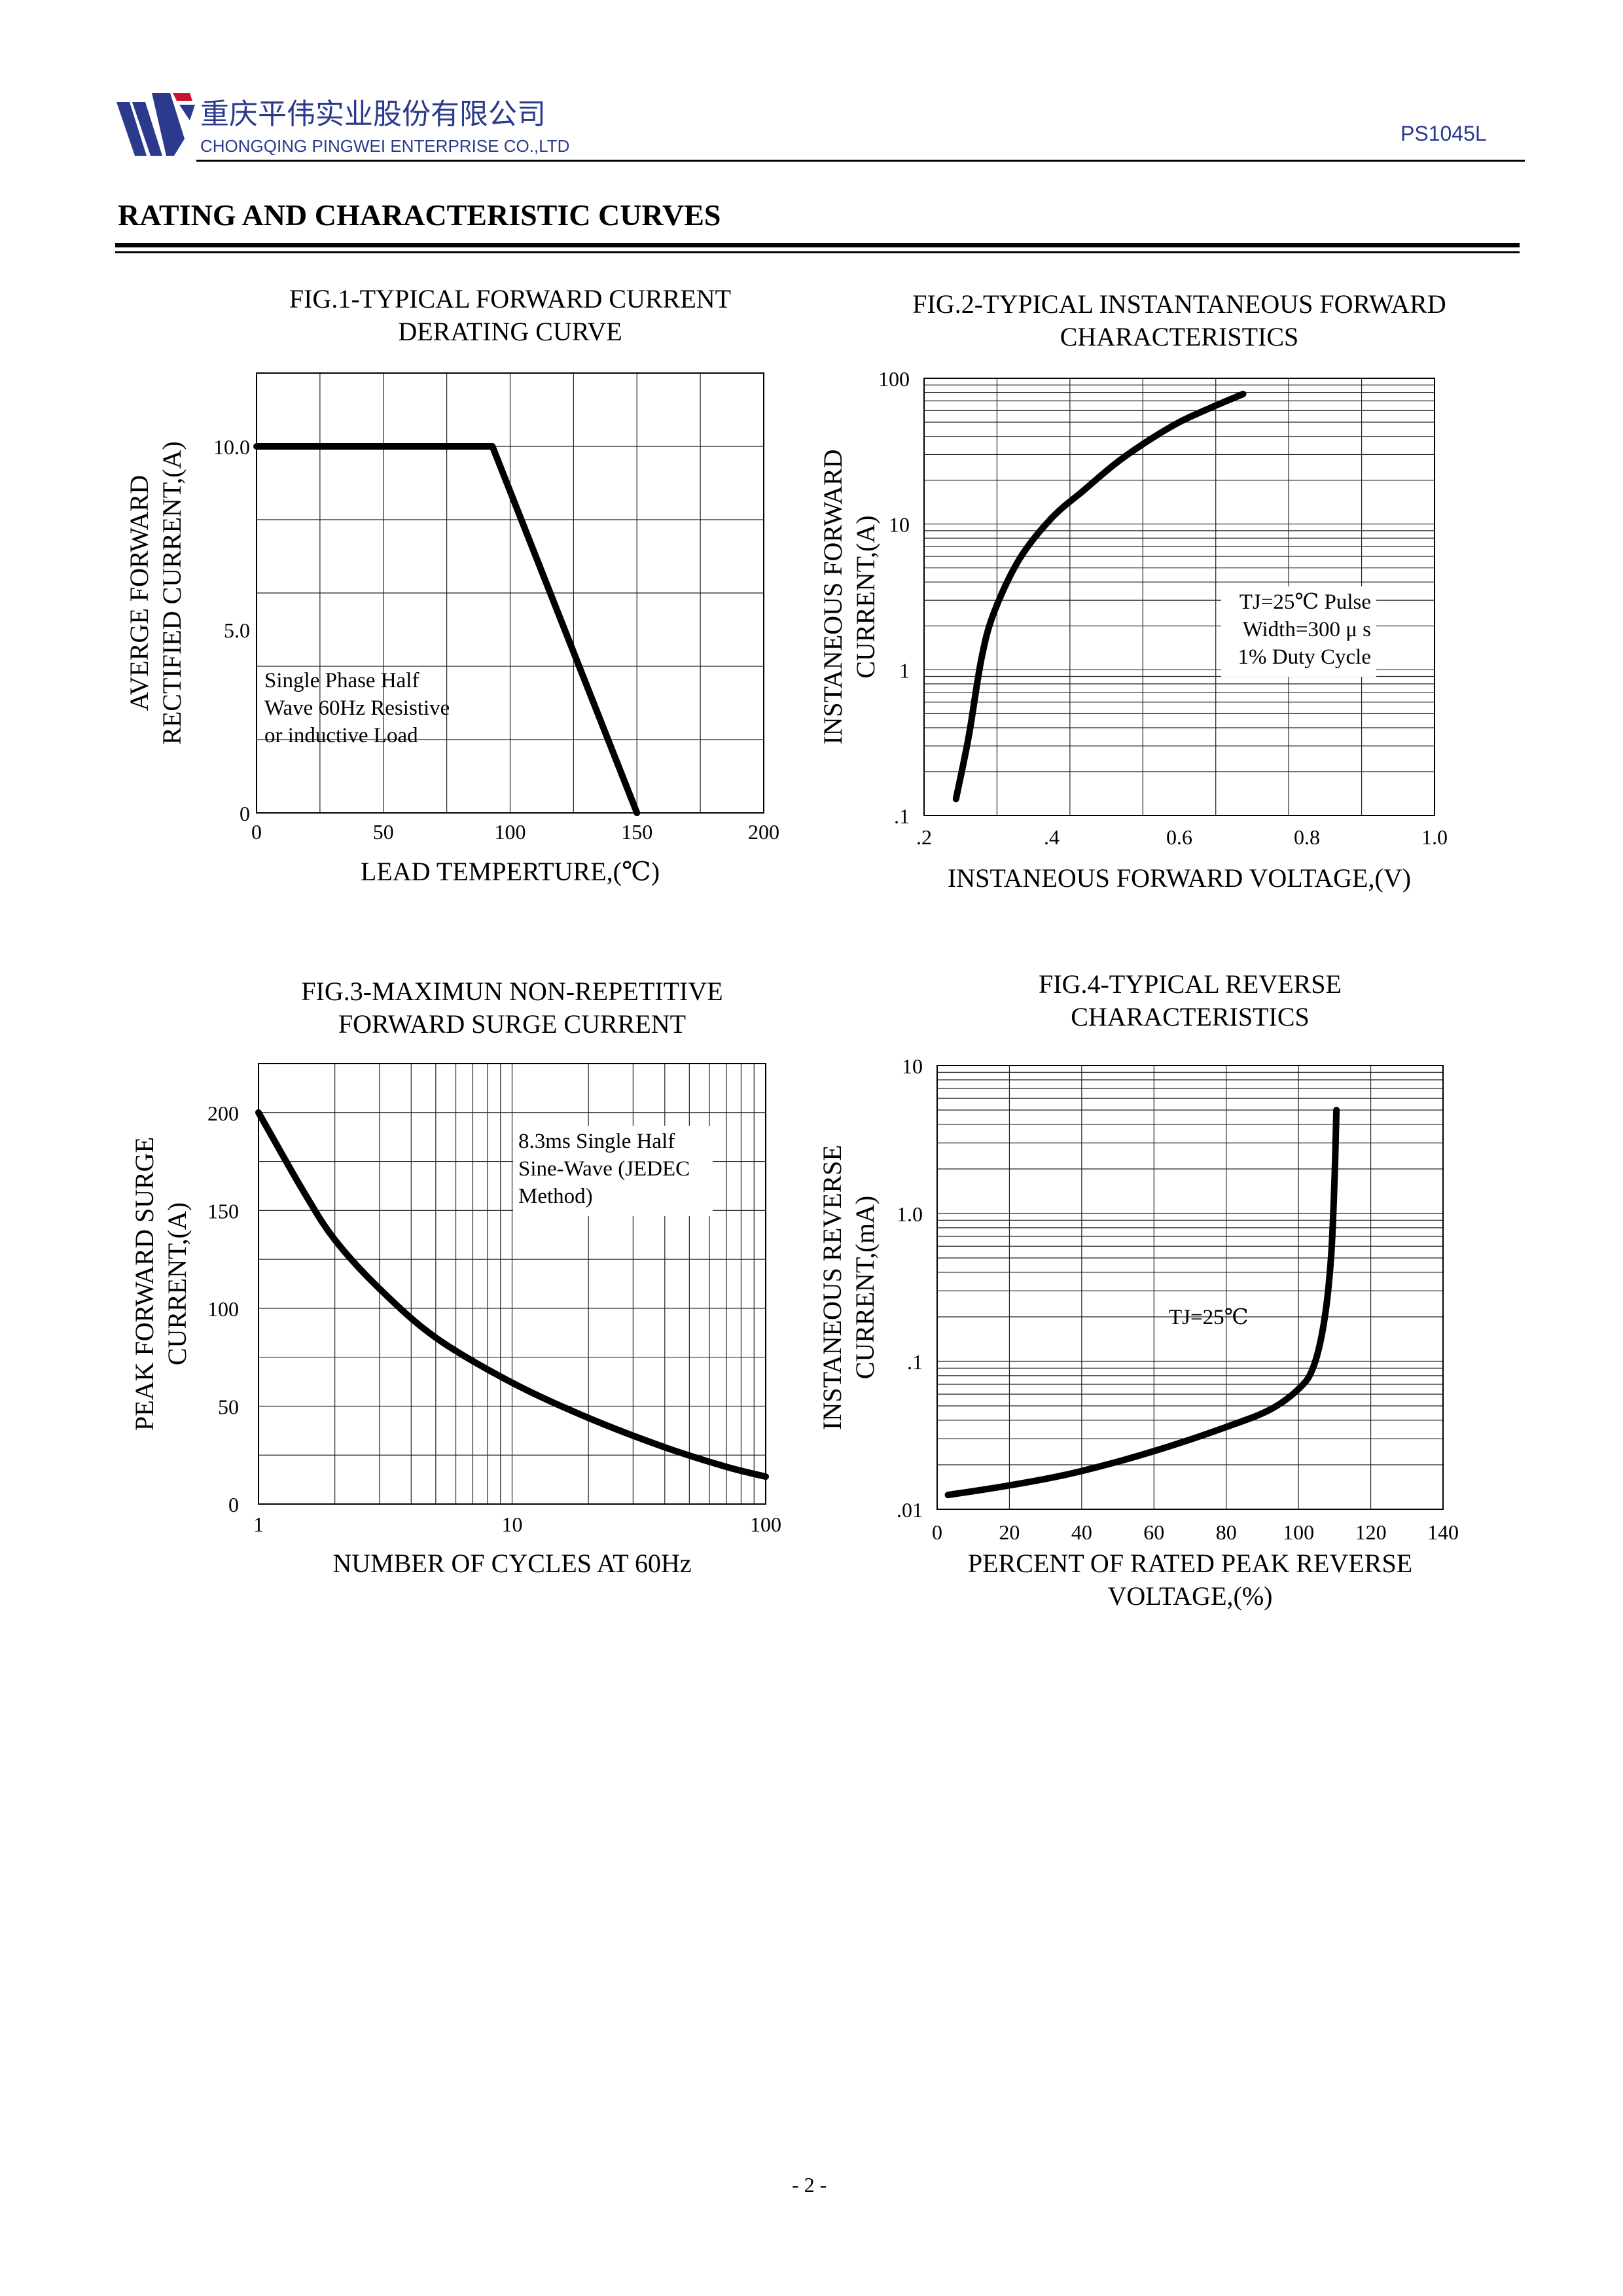  I want to click on annotation-text: Width=300 μ s, so click(1307, 629).